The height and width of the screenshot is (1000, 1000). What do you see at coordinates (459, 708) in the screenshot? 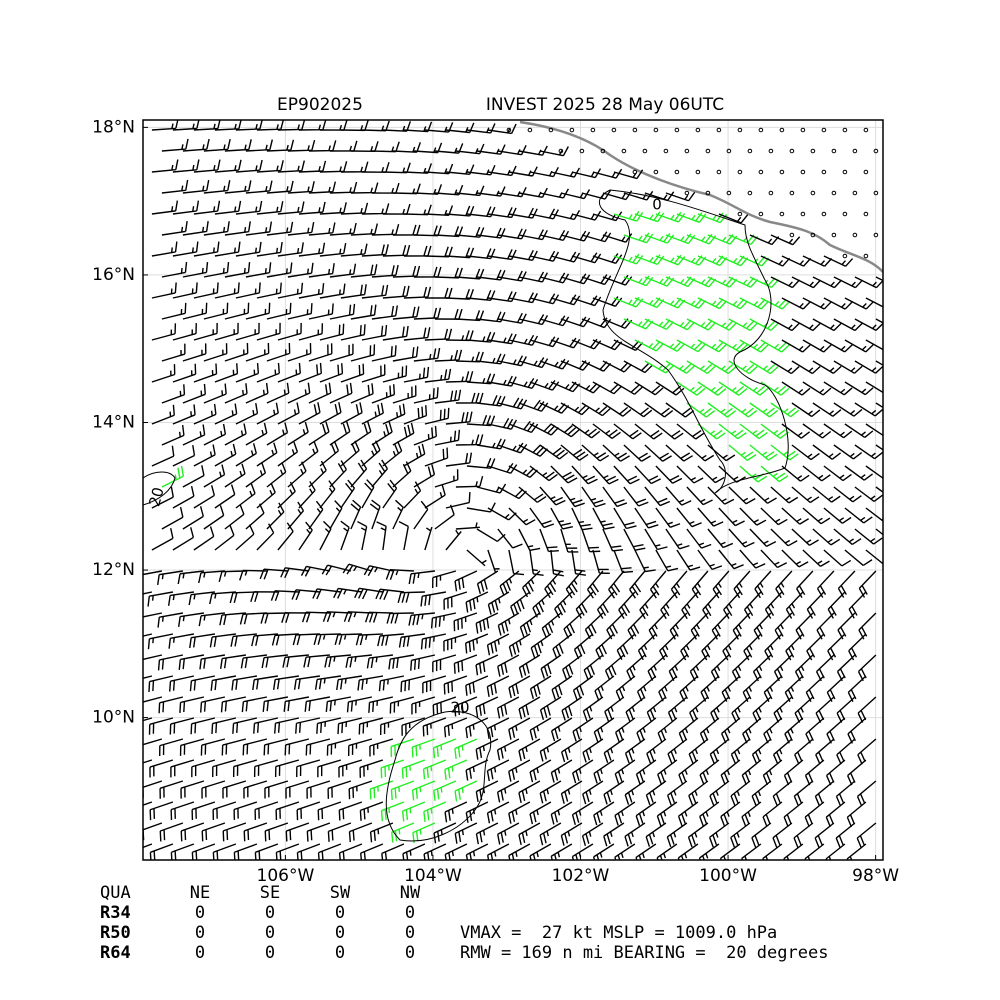
I see `contour-label: 20` at bounding box center [459, 708].